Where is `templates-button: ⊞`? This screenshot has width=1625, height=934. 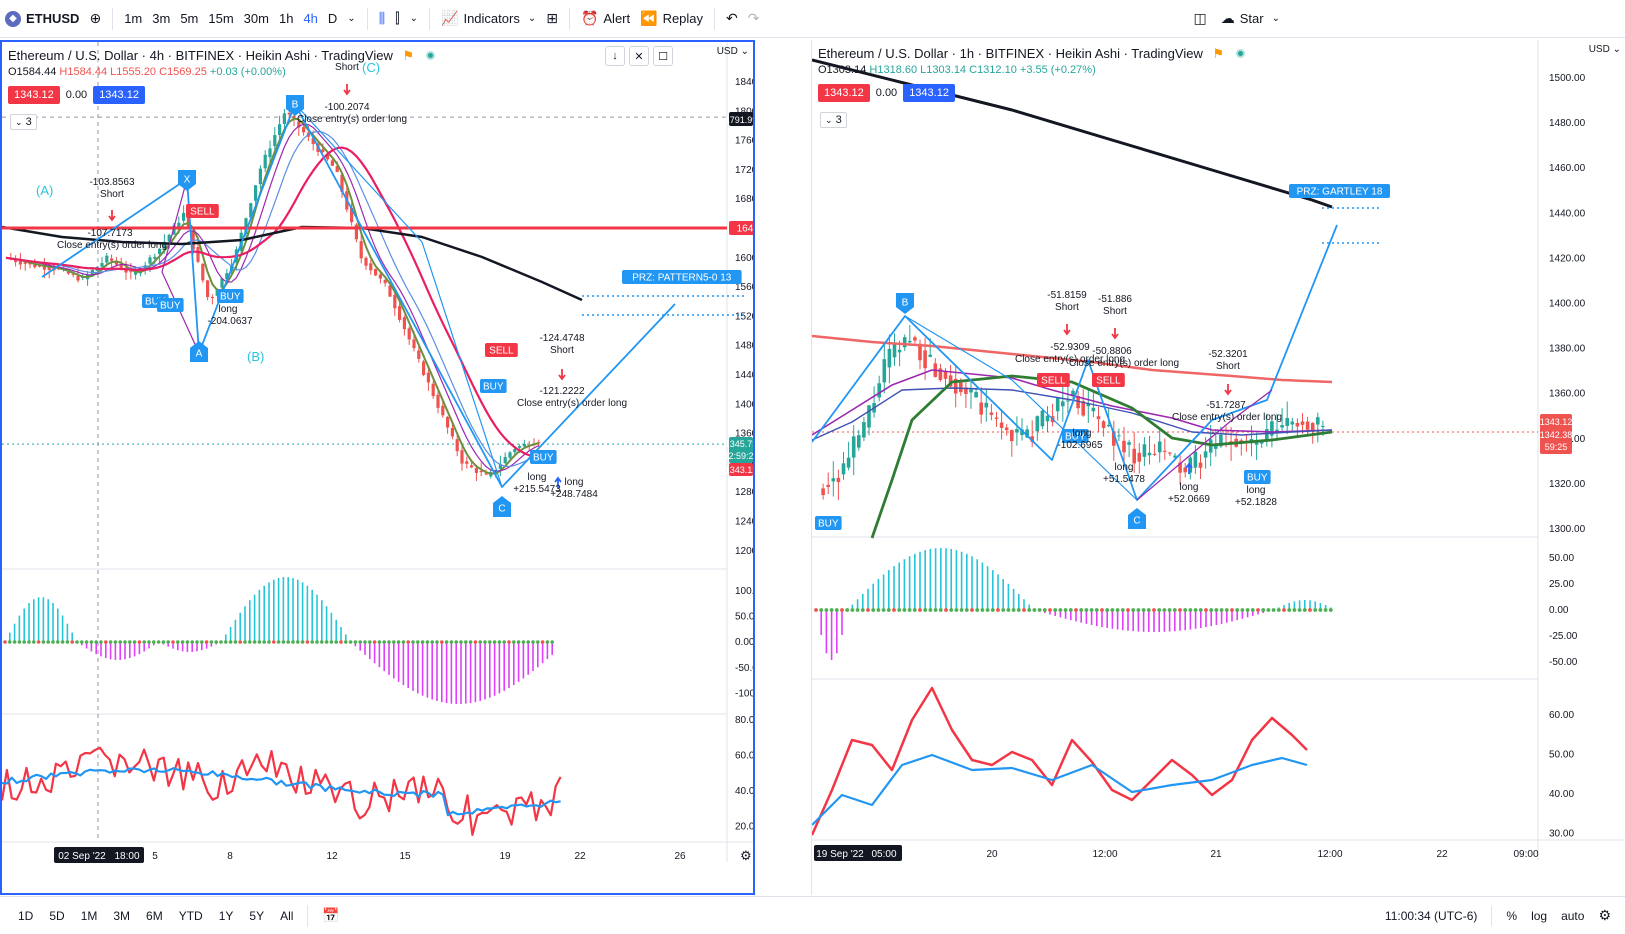
templates-button: ⊞ is located at coordinates (552, 19).